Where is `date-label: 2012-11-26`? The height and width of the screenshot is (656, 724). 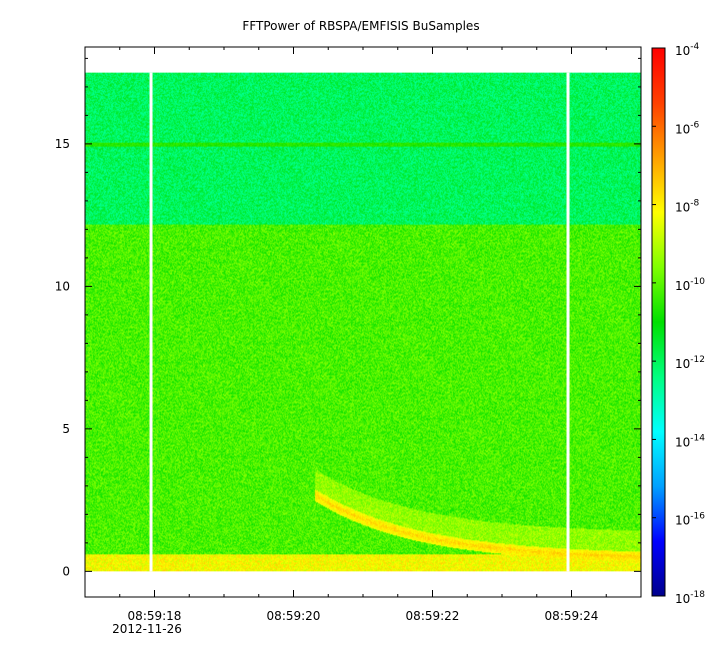
date-label: 2012-11-26 is located at coordinates (147, 629).